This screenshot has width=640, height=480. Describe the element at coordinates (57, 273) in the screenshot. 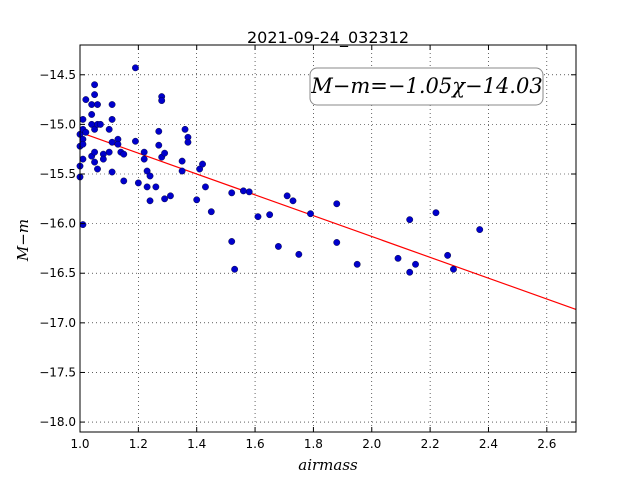

I see `y-tick-label: −16.5` at that location.